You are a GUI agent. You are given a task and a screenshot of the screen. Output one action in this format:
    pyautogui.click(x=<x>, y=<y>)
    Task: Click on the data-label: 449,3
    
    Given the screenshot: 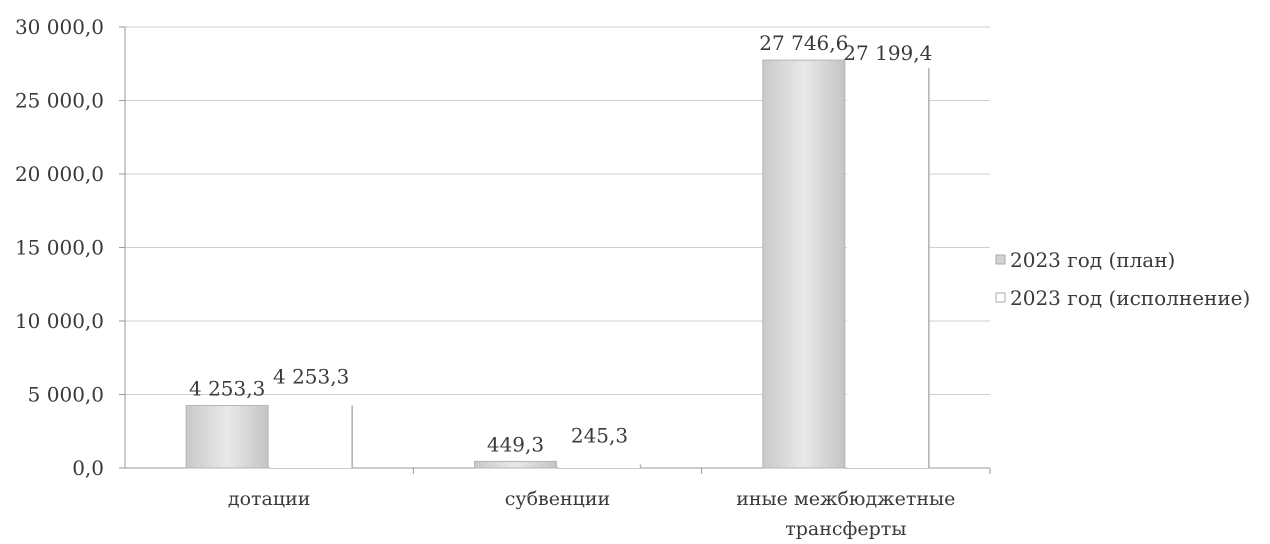 What is the action you would take?
    pyautogui.click(x=515, y=444)
    